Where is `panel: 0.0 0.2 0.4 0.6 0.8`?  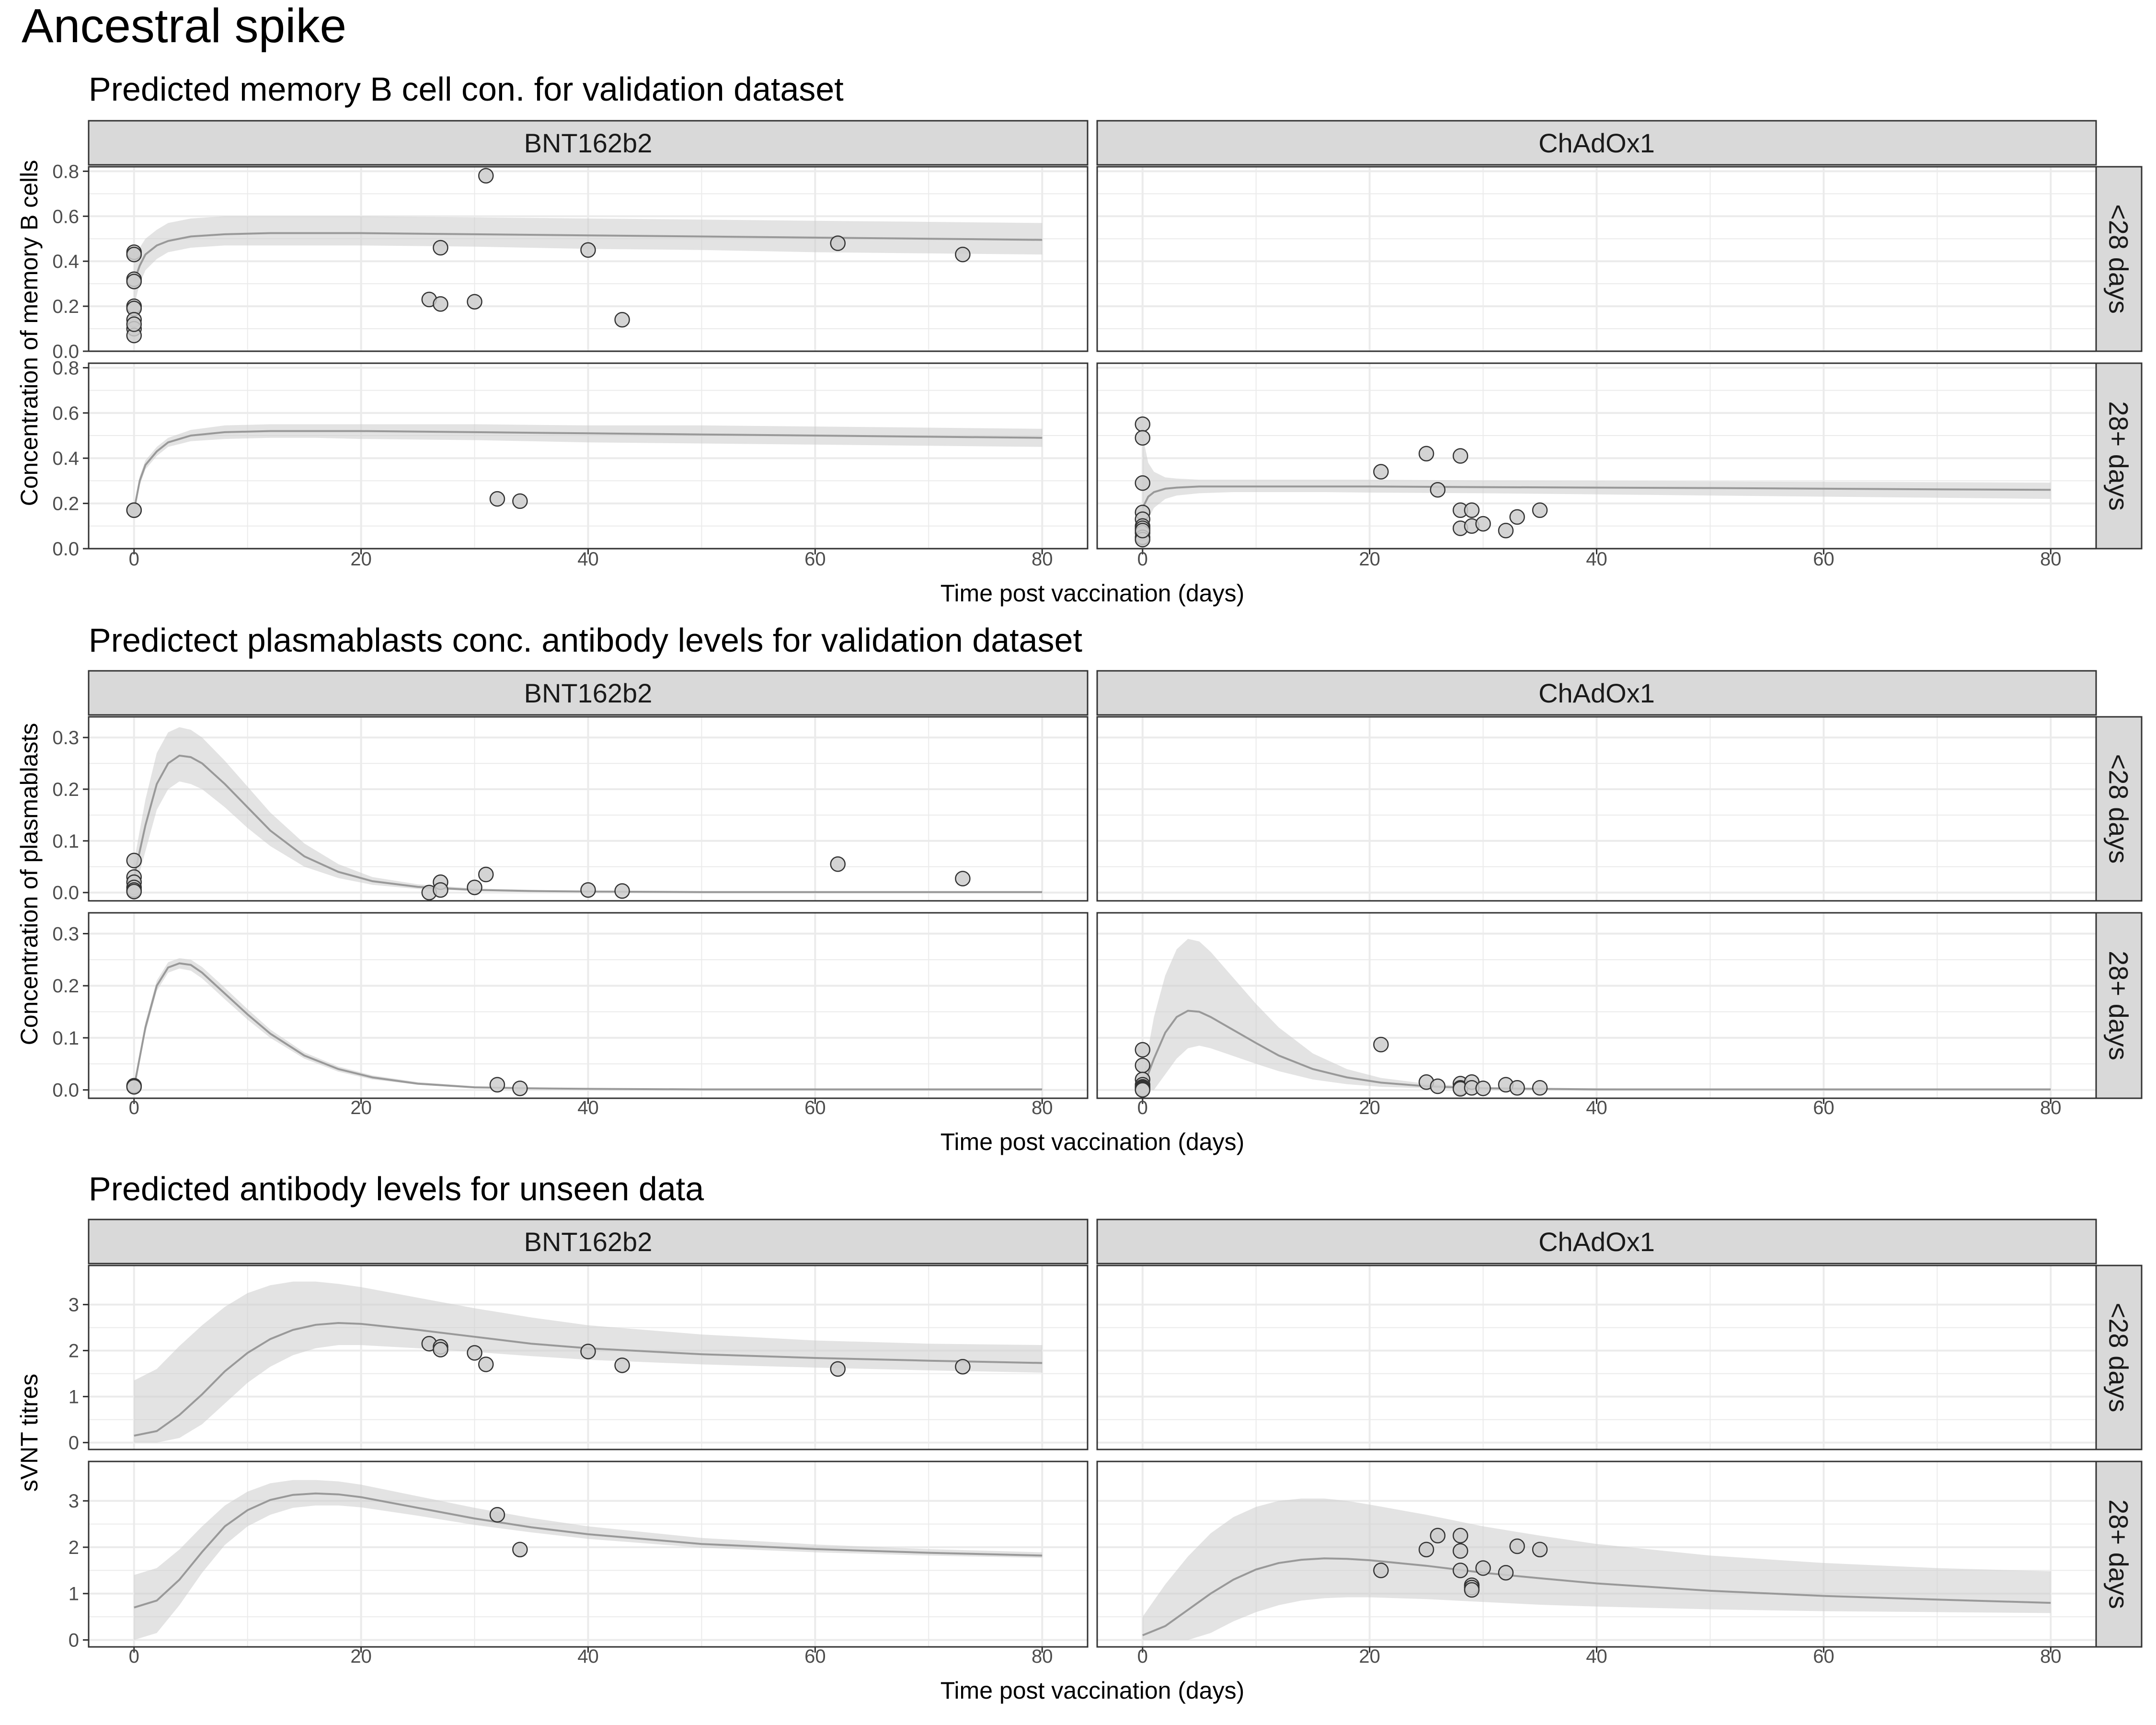 panel: 0.0 0.2 0.4 0.6 0.8 is located at coordinates (570, 261).